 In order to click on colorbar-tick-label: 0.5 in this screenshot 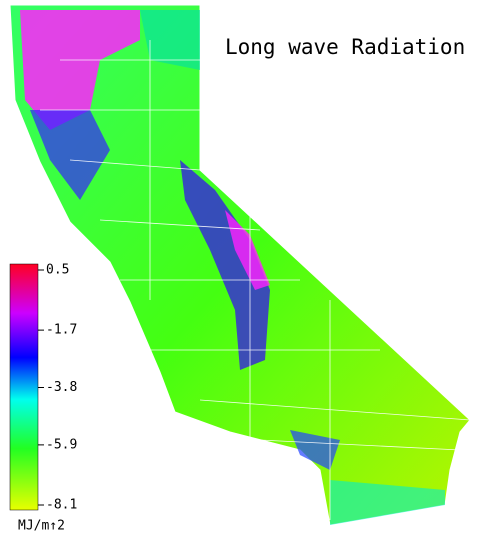, I will do `click(57, 270)`.